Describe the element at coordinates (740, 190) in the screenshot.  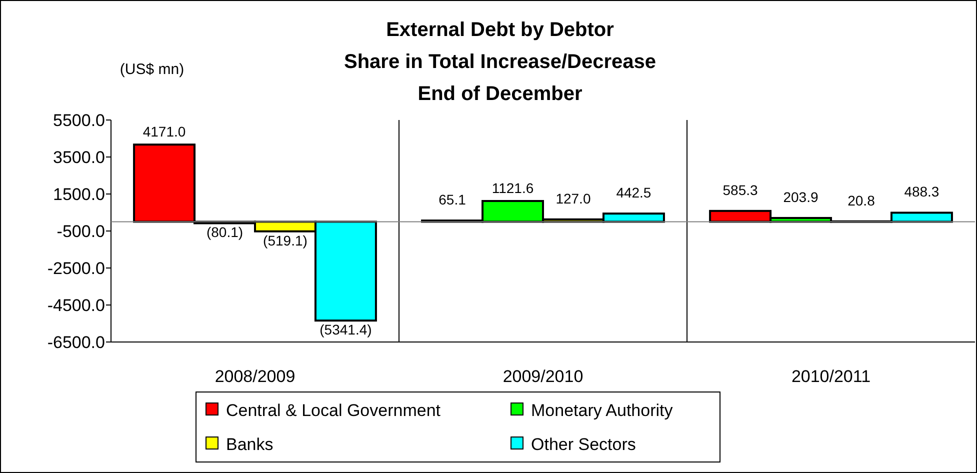
I see `data-label: 585.3` at that location.